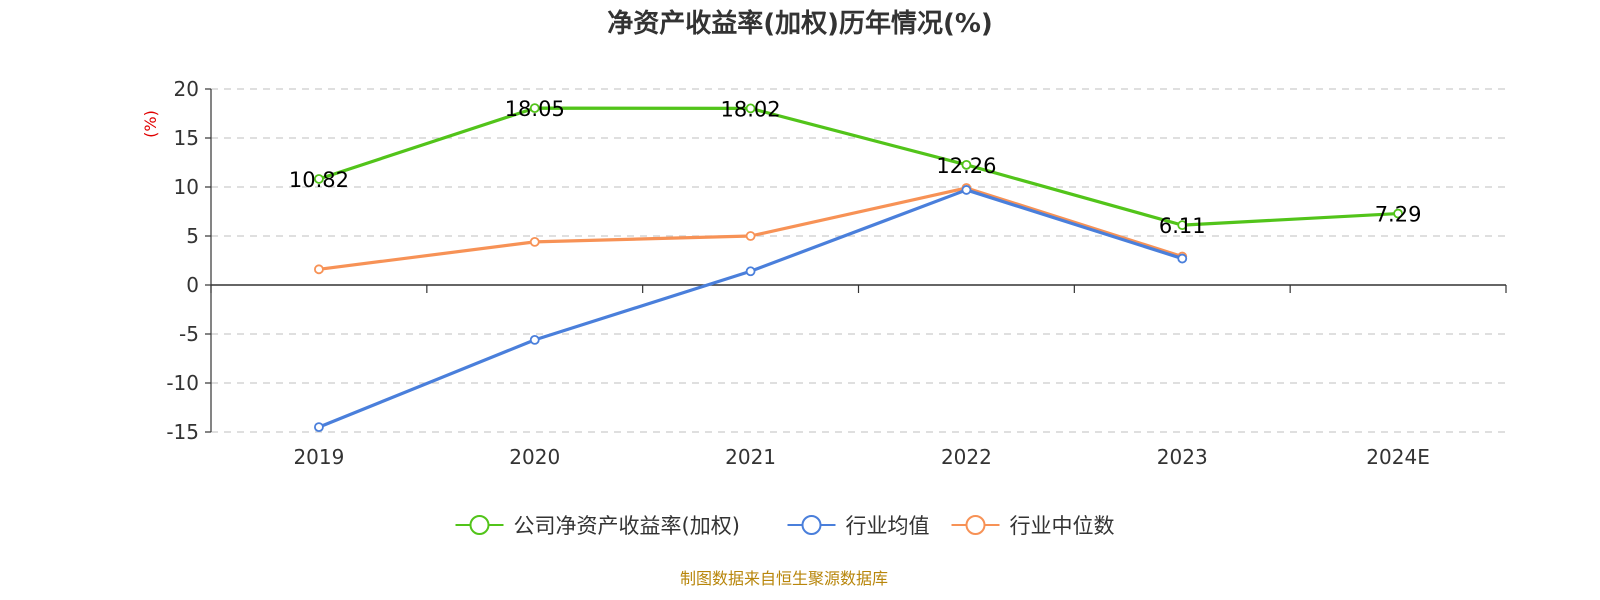 The width and height of the screenshot is (1600, 600). Describe the element at coordinates (186, 89) in the screenshot. I see `y-tick-label: 20` at that location.